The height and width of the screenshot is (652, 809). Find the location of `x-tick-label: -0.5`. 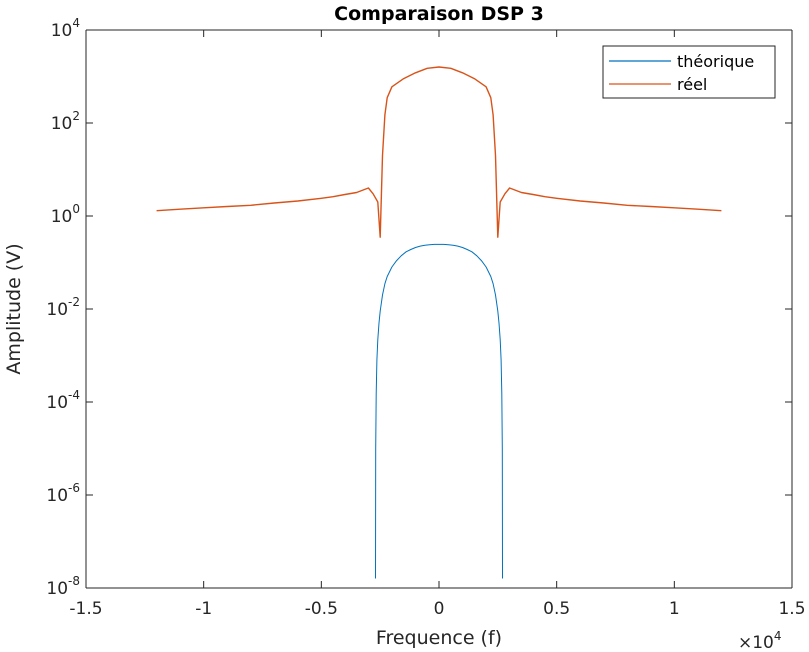

x-tick-label: -0.5 is located at coordinates (321, 609).